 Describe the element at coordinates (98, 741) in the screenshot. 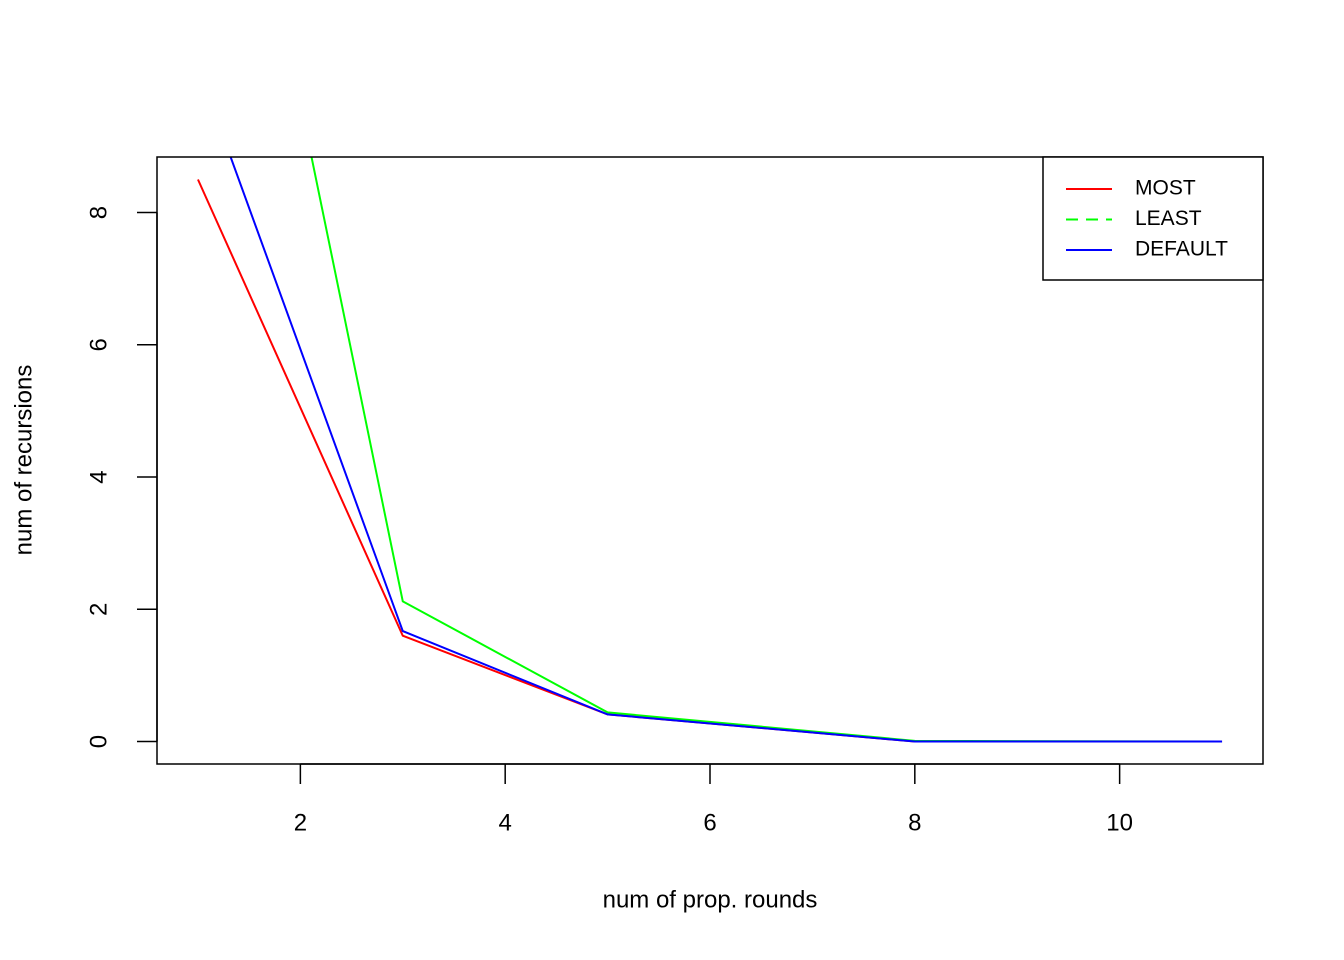

I see `y-tick-label: 0` at that location.